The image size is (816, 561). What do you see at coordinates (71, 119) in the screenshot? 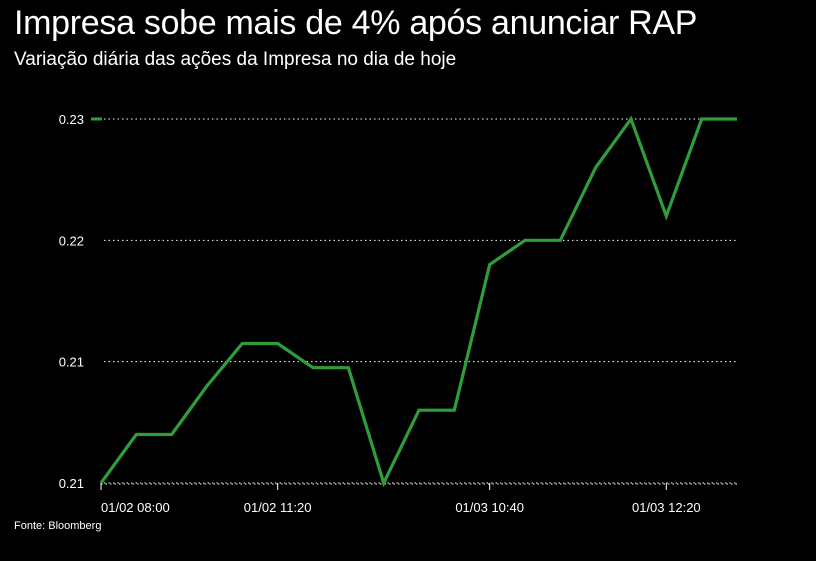
I see `y-tick-label-3: 0.23` at bounding box center [71, 119].